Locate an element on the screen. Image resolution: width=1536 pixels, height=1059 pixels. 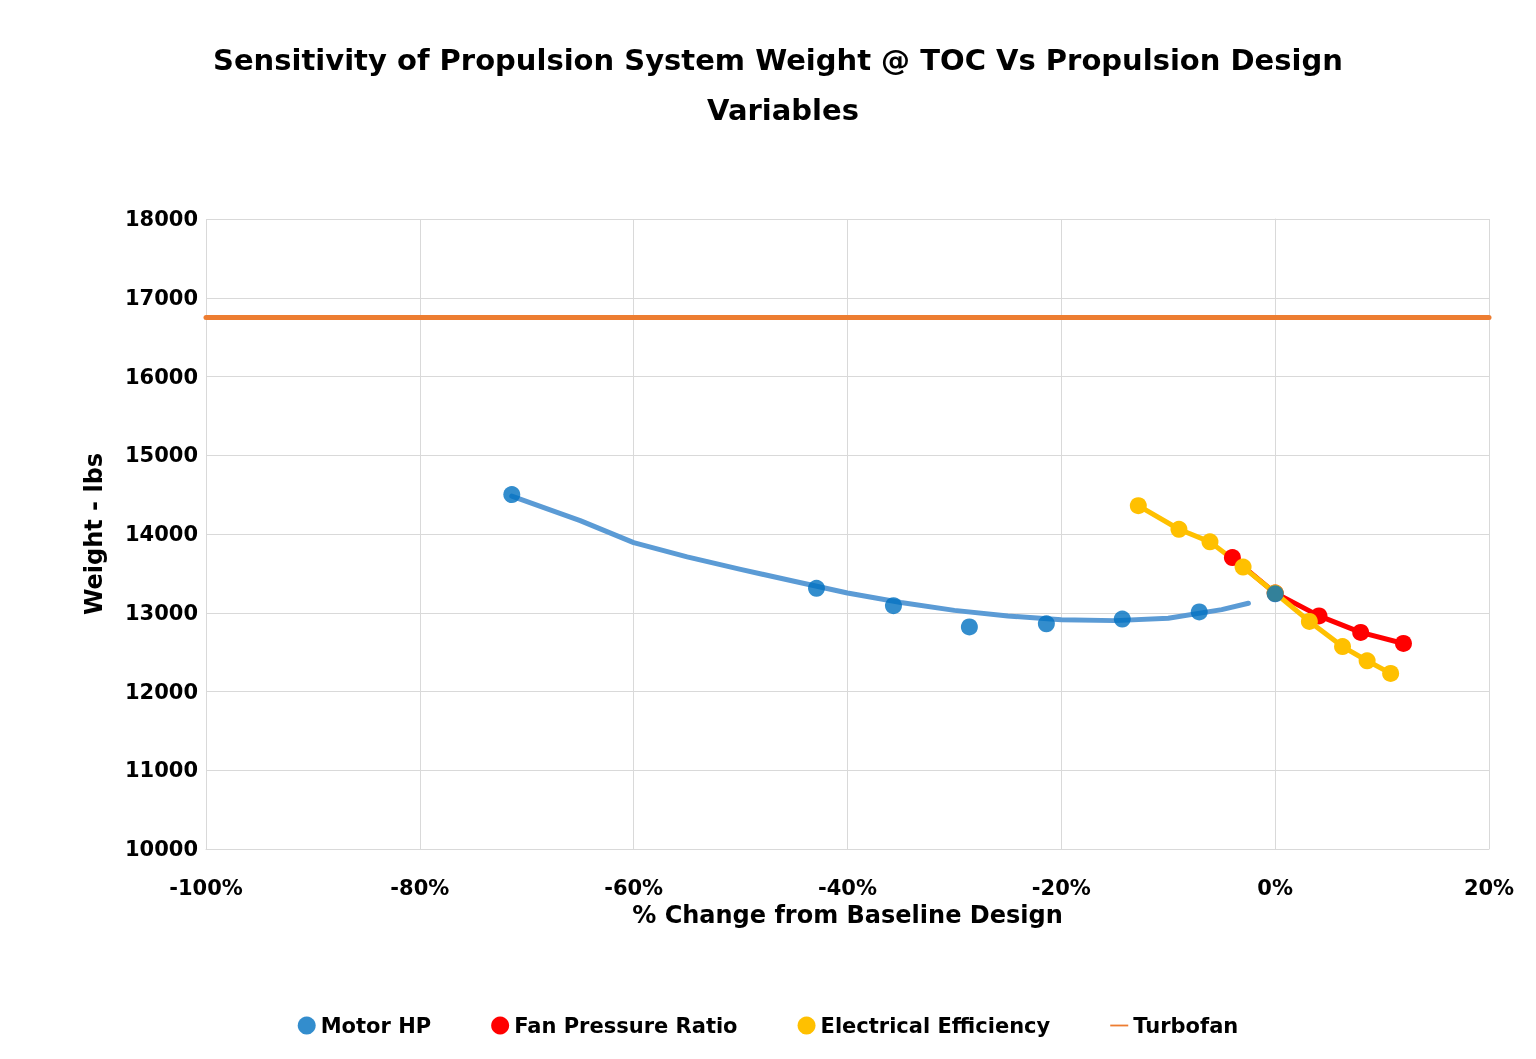
y-tick-label: 11000 is located at coordinates (161, 770).